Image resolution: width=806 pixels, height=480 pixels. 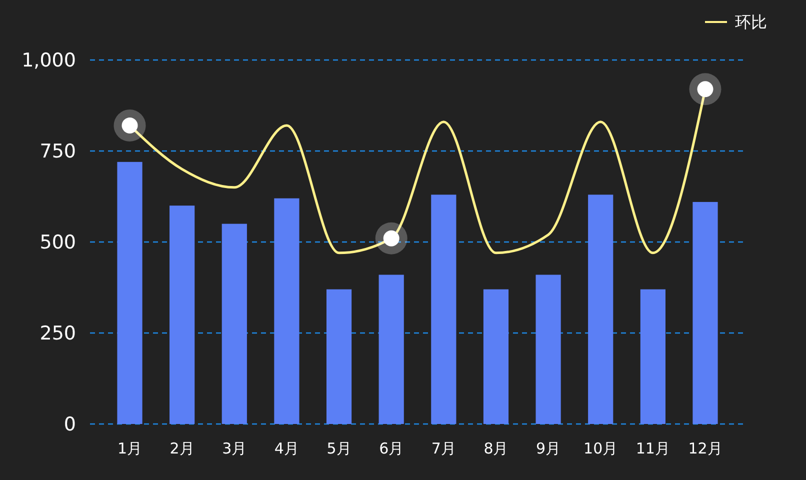 What do you see at coordinates (49, 61) in the screenshot?
I see `y-tick-label: 1,000` at bounding box center [49, 61].